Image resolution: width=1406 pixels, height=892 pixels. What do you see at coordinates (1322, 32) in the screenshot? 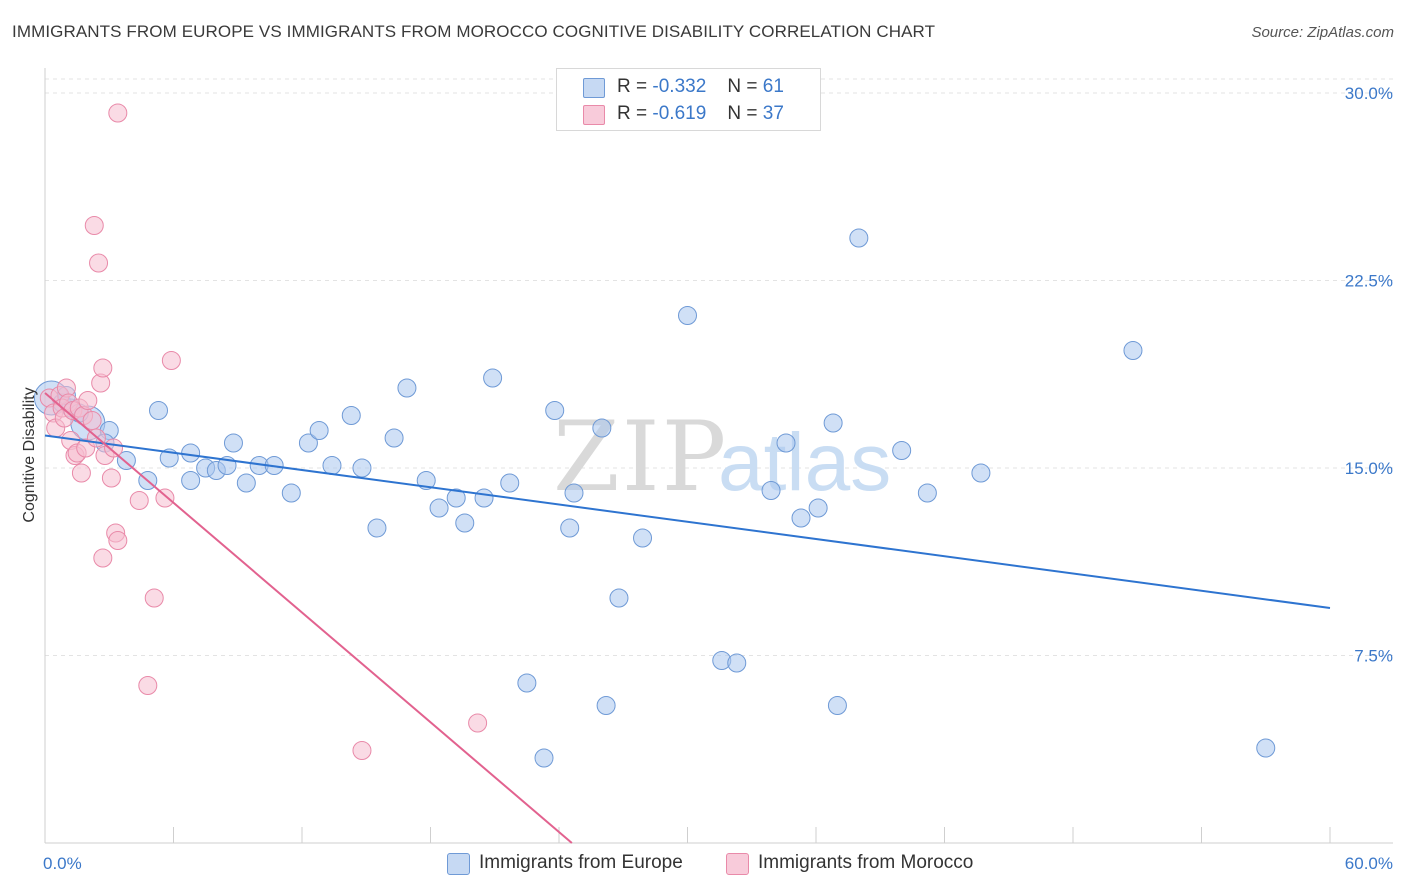
I see `source-credit: Source: ZipAtlas.com` at bounding box center [1322, 32].